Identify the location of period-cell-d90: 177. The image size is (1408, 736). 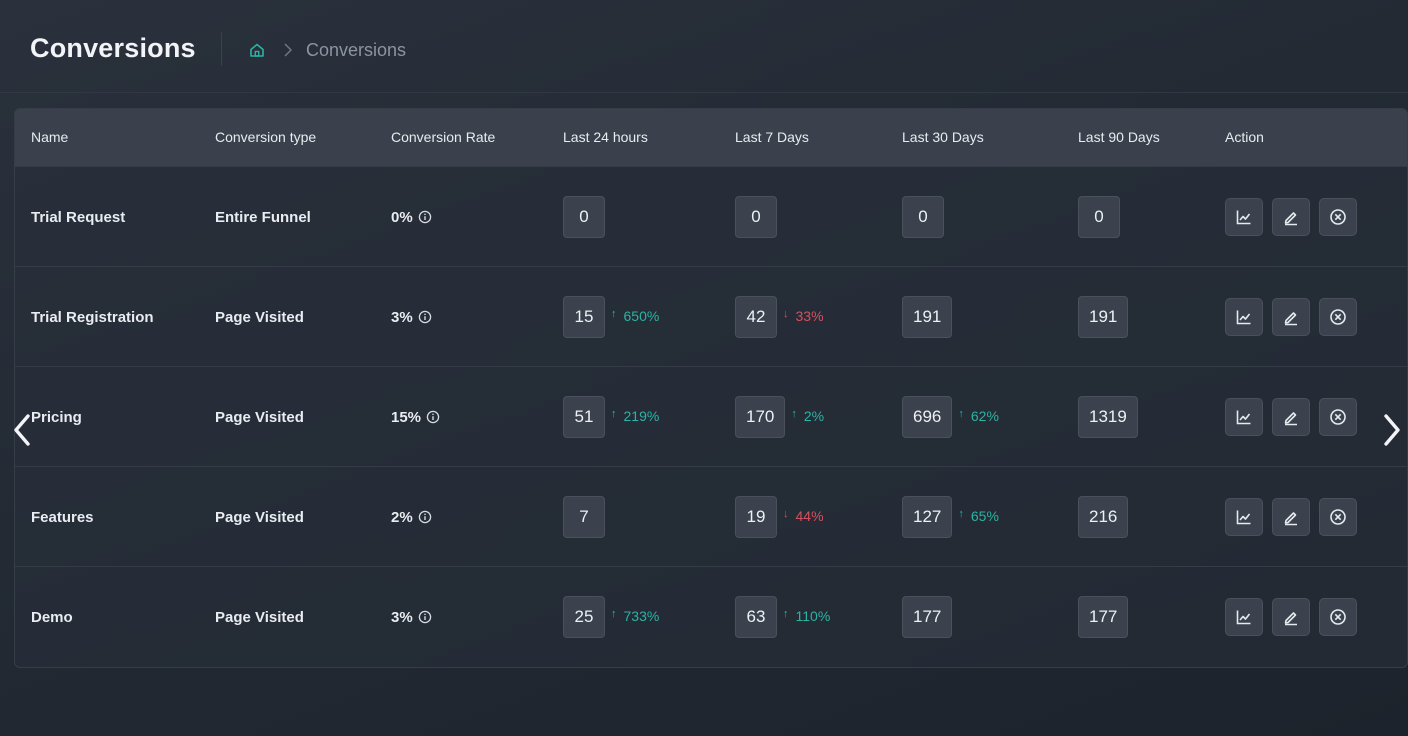
(1103, 617).